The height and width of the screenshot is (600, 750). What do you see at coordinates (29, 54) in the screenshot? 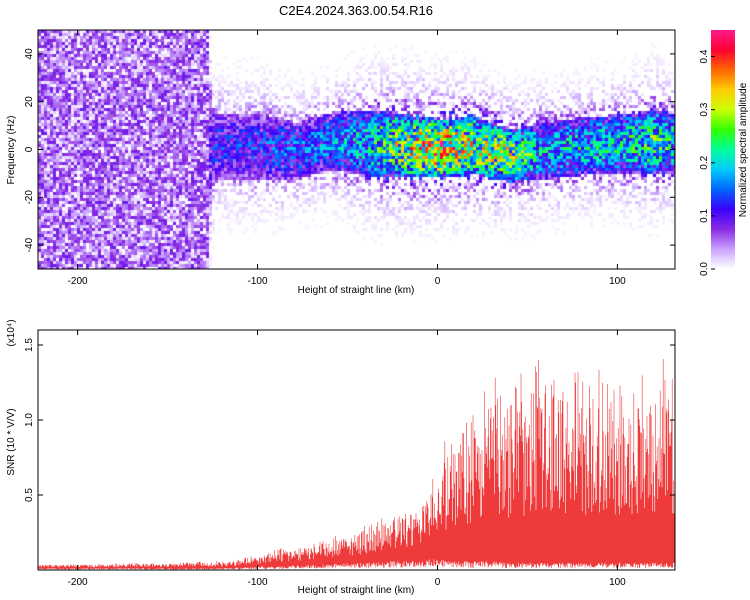
I see `y-tick-label: 40` at bounding box center [29, 54].